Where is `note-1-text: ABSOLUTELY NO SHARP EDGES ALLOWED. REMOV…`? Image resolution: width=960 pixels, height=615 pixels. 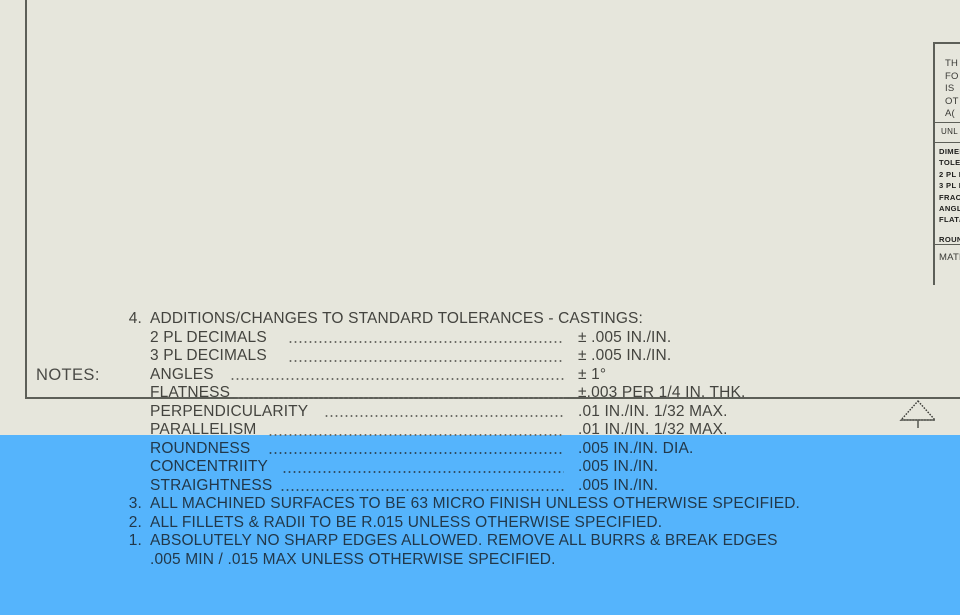 note-1-text: ABSOLUTELY NO SHARP EDGES ALLOWED. REMOV… is located at coordinates (464, 540).